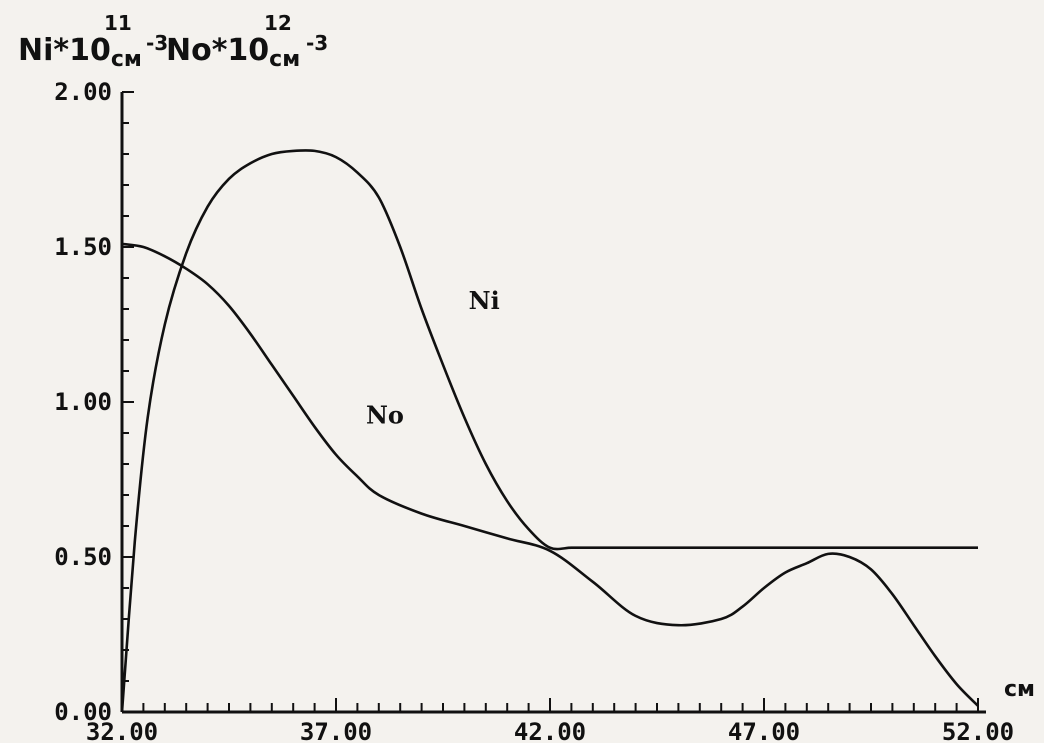 The image size is (1044, 743). I want to click on y-tick-label: 2.00, so click(83, 92).